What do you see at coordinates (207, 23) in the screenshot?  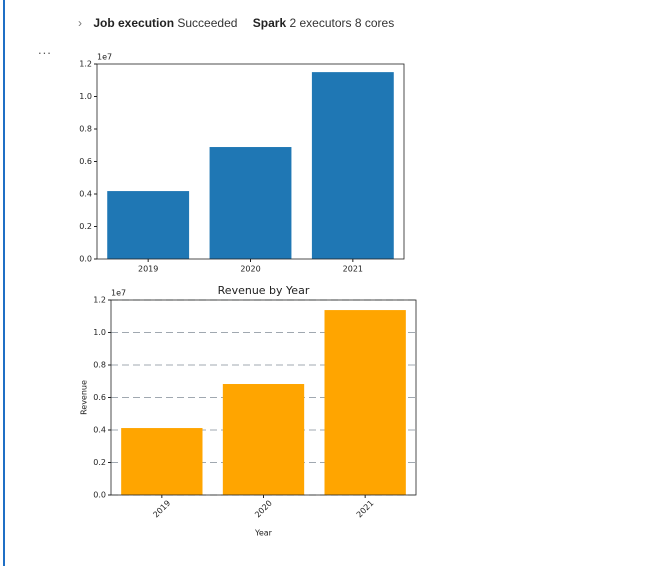 I see `job-status-text: Succeeded` at bounding box center [207, 23].